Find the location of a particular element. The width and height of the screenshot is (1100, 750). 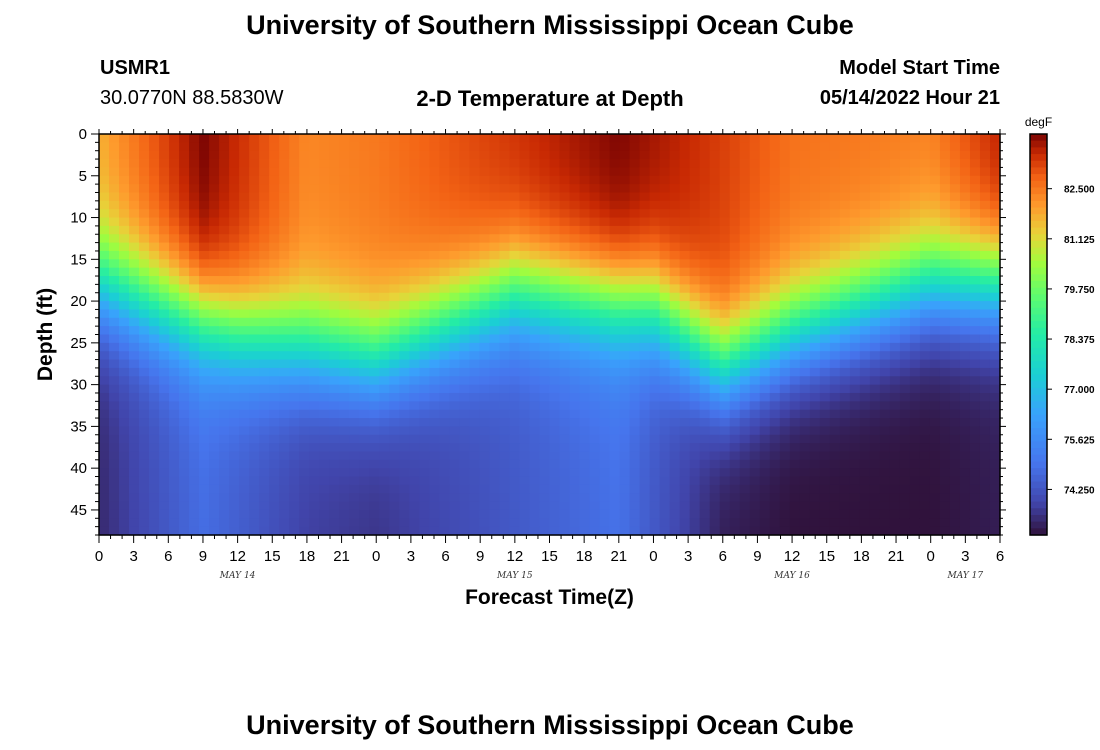

model-start-label: Model Start Time is located at coordinates (919, 68).